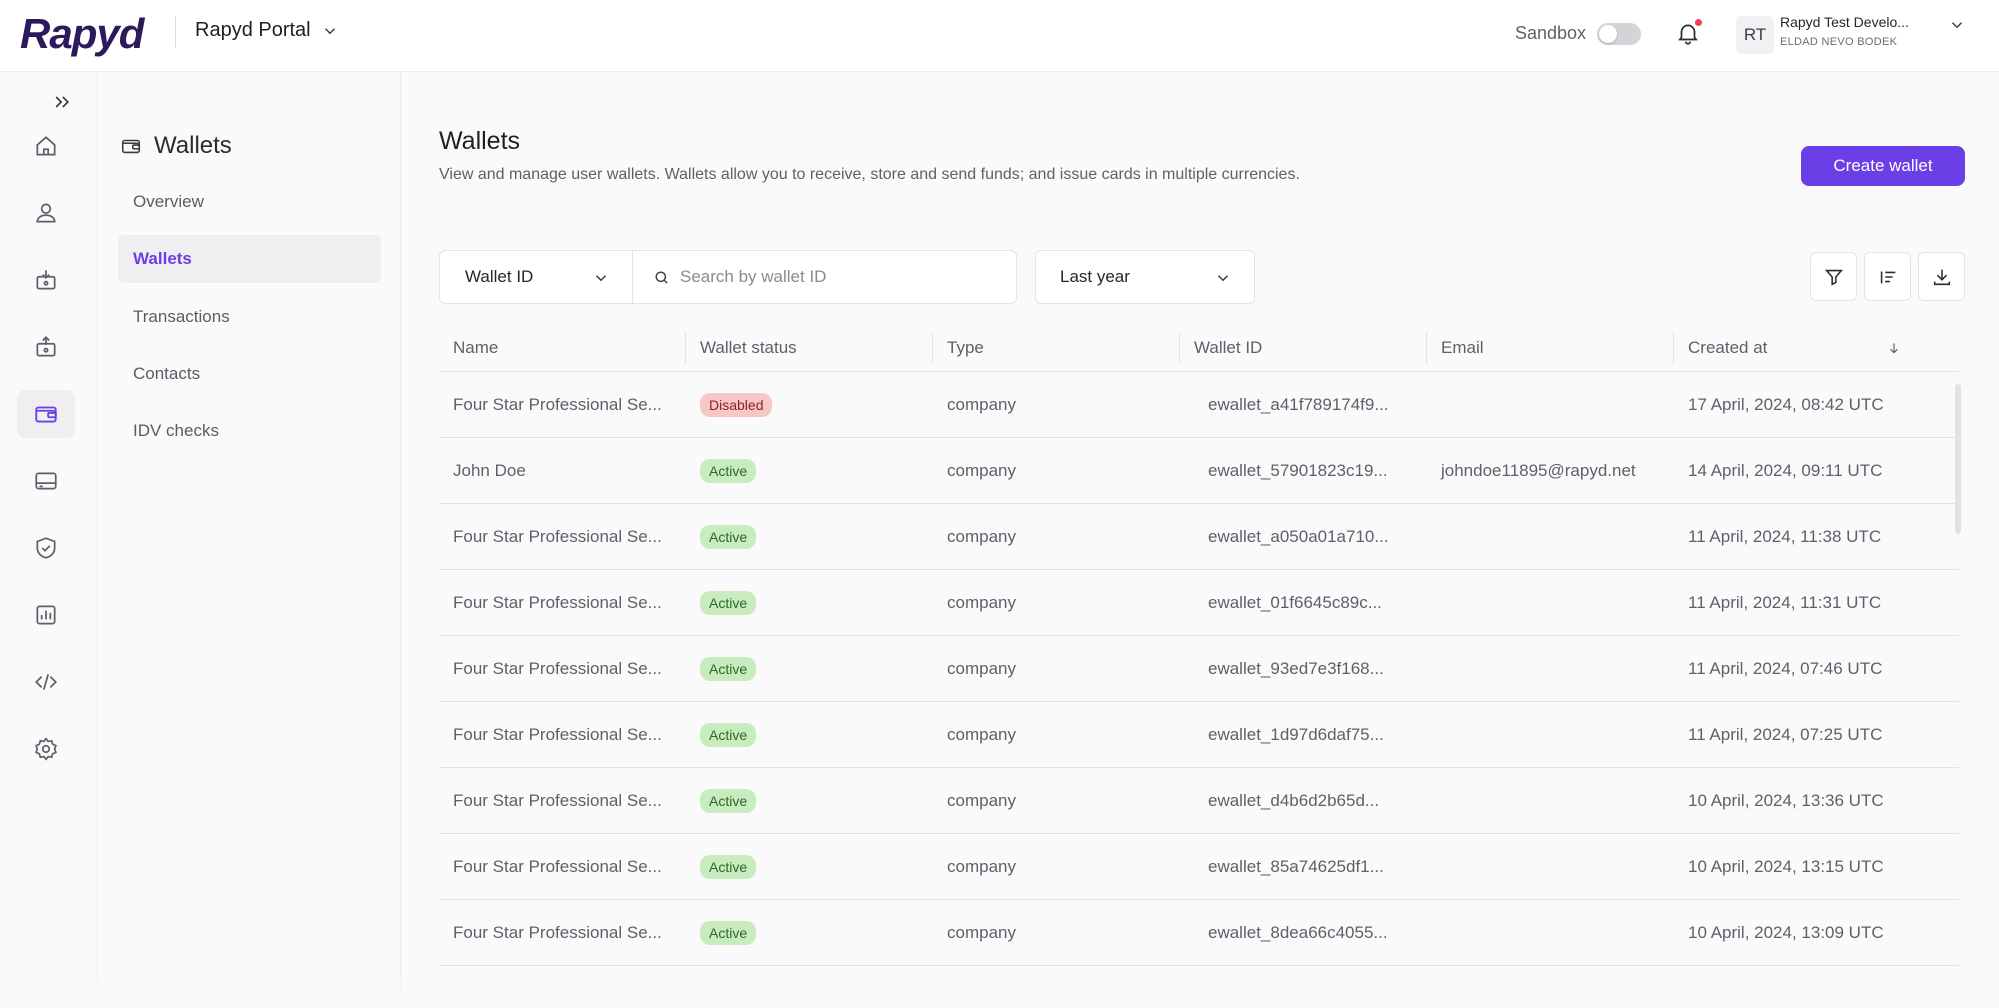 The width and height of the screenshot is (1999, 1008). I want to click on status-badge: Disabled, so click(736, 404).